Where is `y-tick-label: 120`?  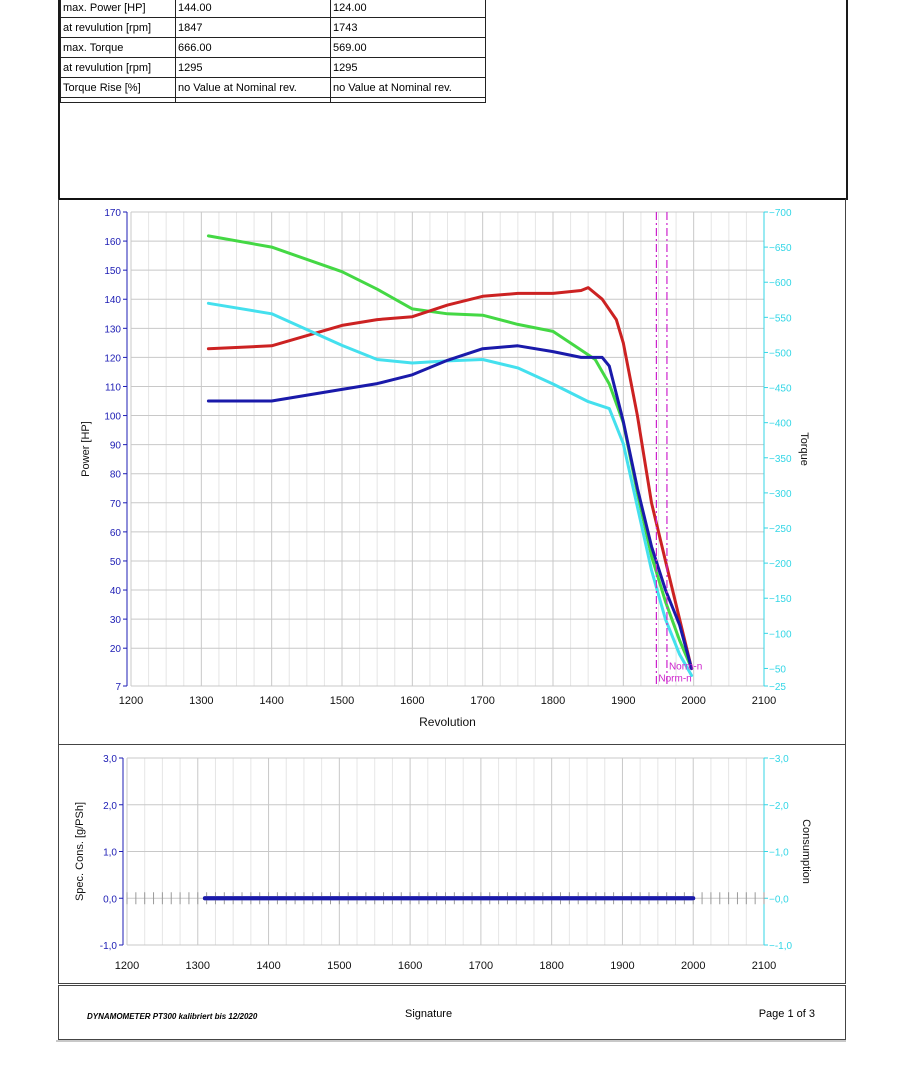
y-tick-label: 120 is located at coordinates (112, 358).